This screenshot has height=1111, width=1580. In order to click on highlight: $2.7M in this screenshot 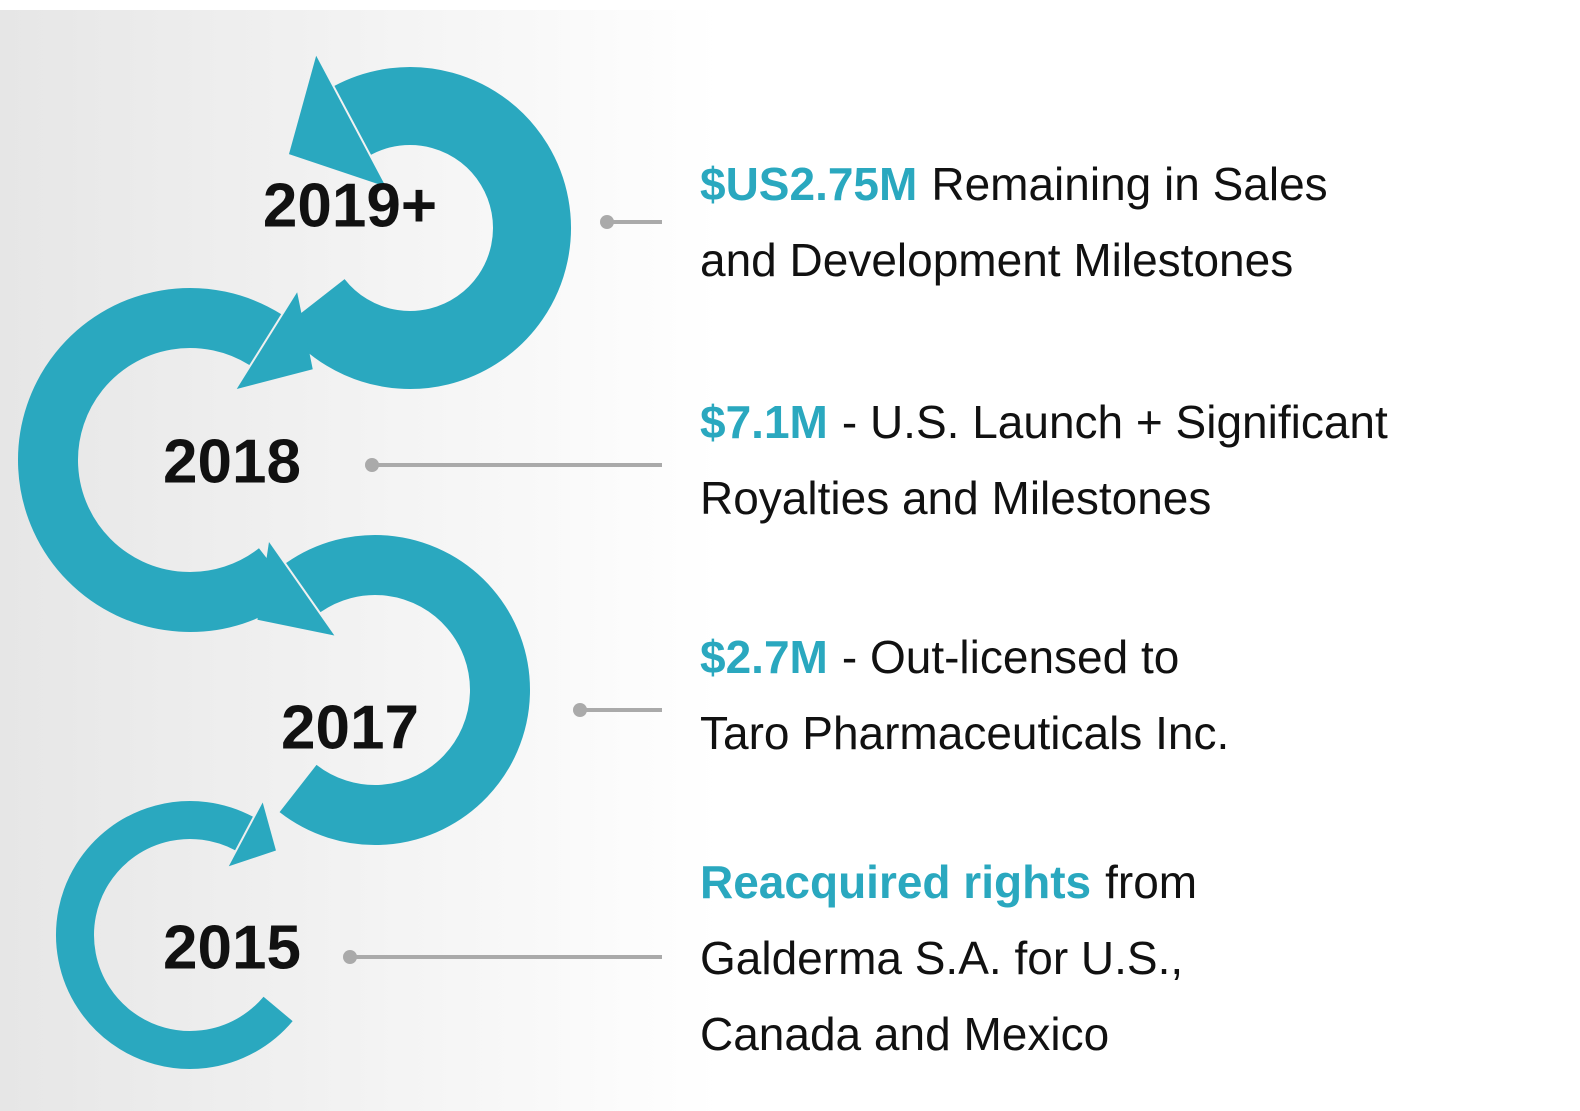, I will do `click(764, 657)`.